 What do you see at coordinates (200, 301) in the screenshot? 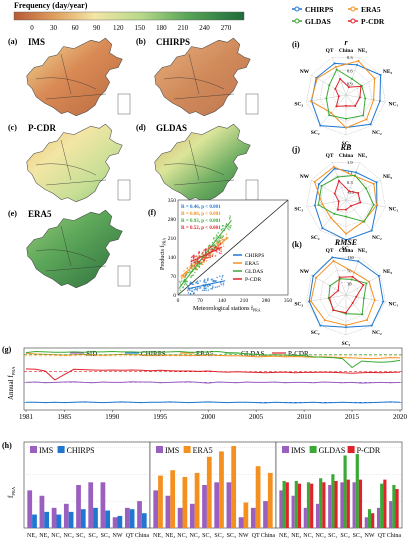
I see `x-tick-label: 70` at bounding box center [200, 301].